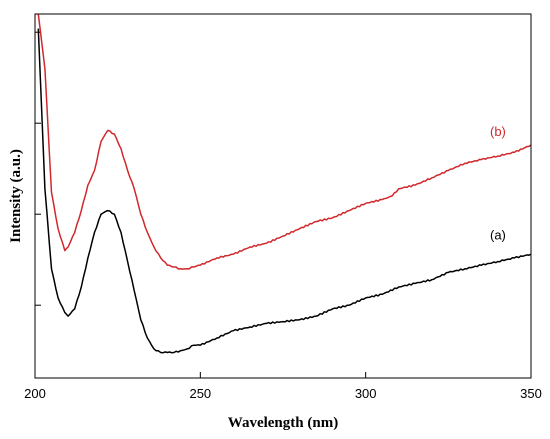  I want to click on x-axis-title: Wavelength (nm), so click(283, 423).